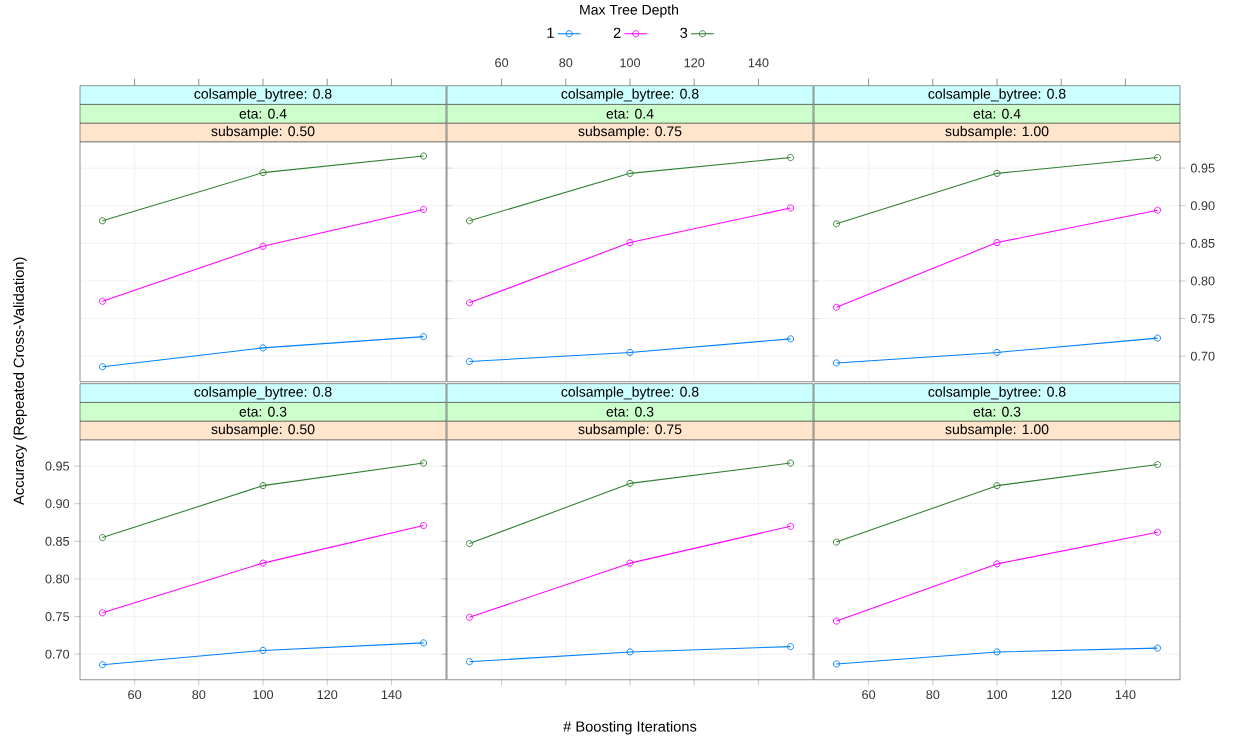  Describe the element at coordinates (20, 381) in the screenshot. I see `y-axis-title: Accuracy (Repeated Cross-Validation)` at that location.